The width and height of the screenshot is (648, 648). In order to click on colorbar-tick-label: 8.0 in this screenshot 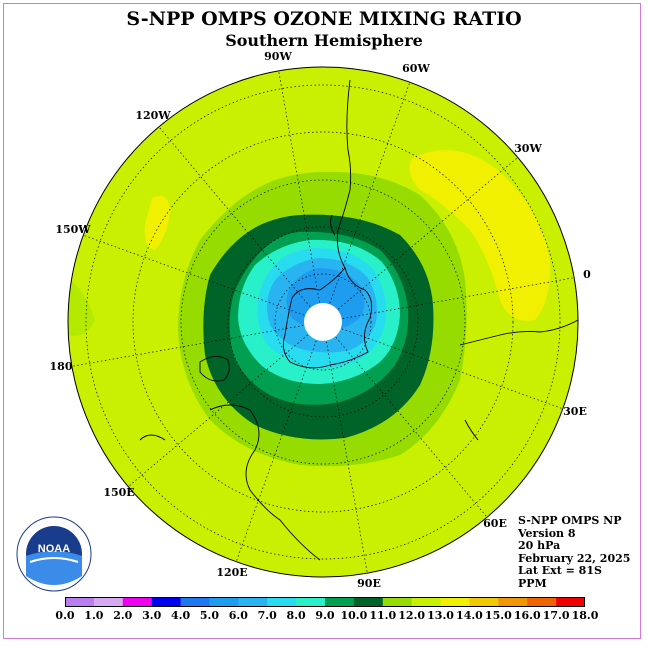, I will do `click(296, 615)`.